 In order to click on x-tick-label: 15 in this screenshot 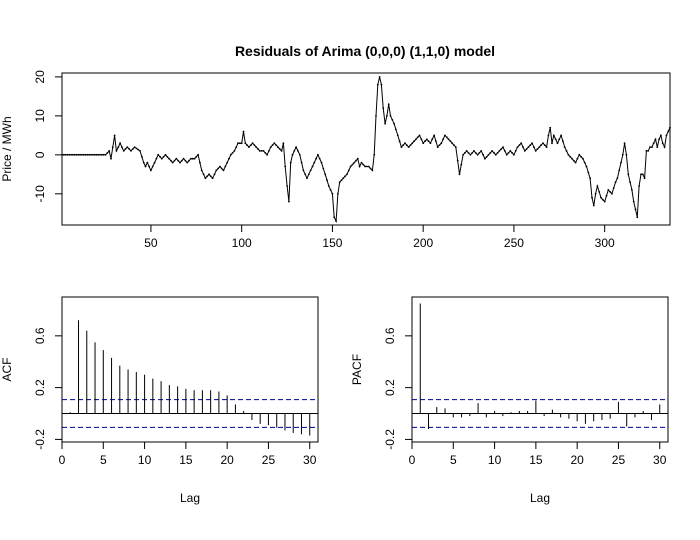, I will do `click(536, 460)`.